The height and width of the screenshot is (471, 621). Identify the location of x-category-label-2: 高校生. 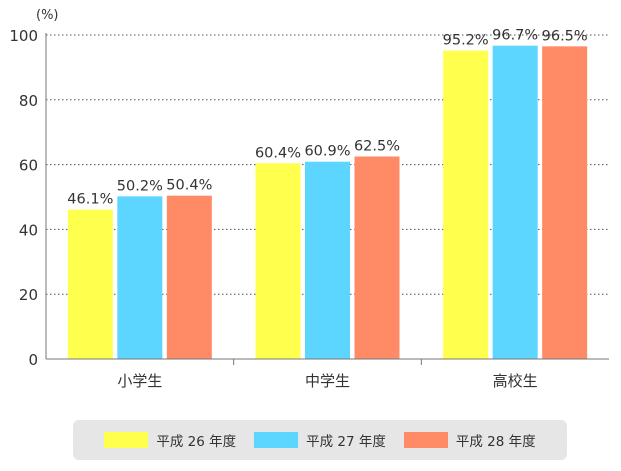
(515, 381).